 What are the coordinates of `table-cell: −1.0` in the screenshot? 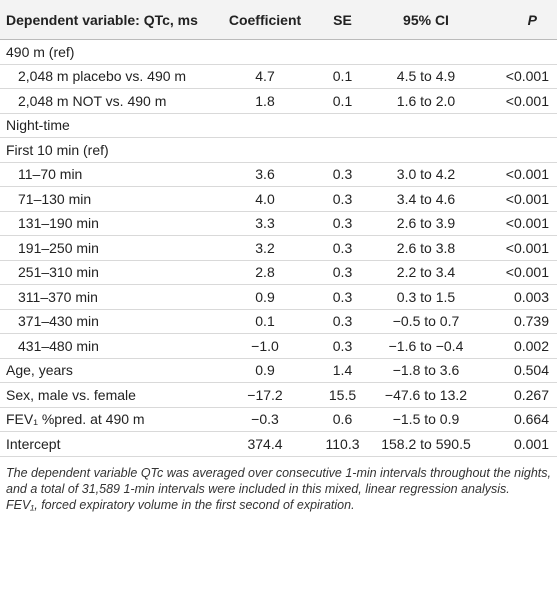 It's located at (265, 346).